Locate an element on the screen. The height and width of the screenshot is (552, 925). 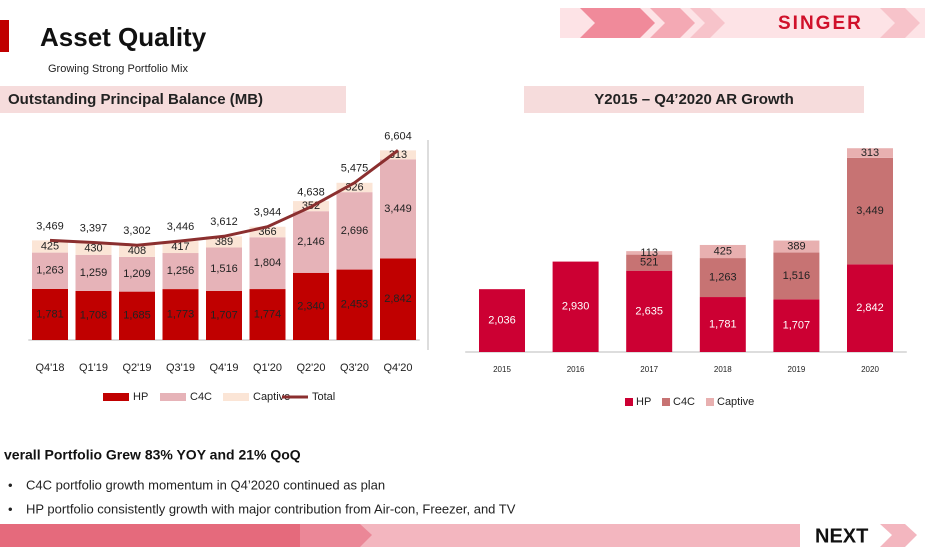
value-label: 113 is located at coordinates (649, 253).